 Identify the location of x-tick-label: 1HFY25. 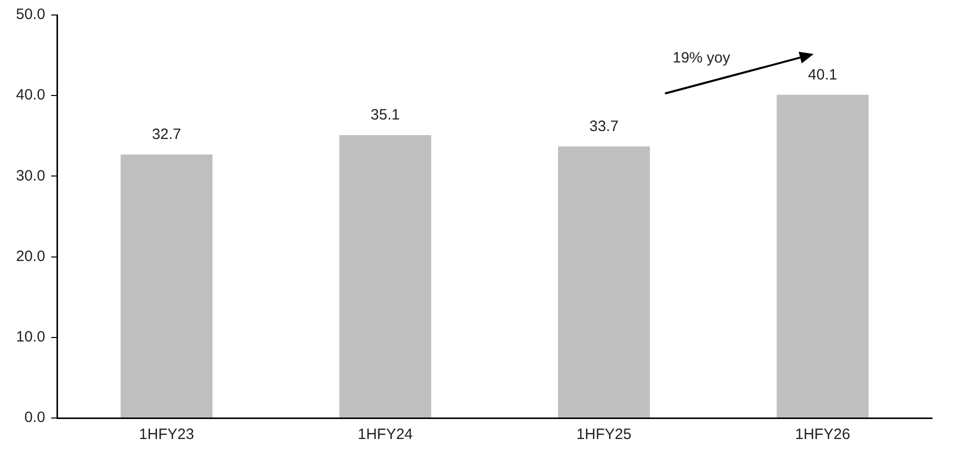
(604, 435).